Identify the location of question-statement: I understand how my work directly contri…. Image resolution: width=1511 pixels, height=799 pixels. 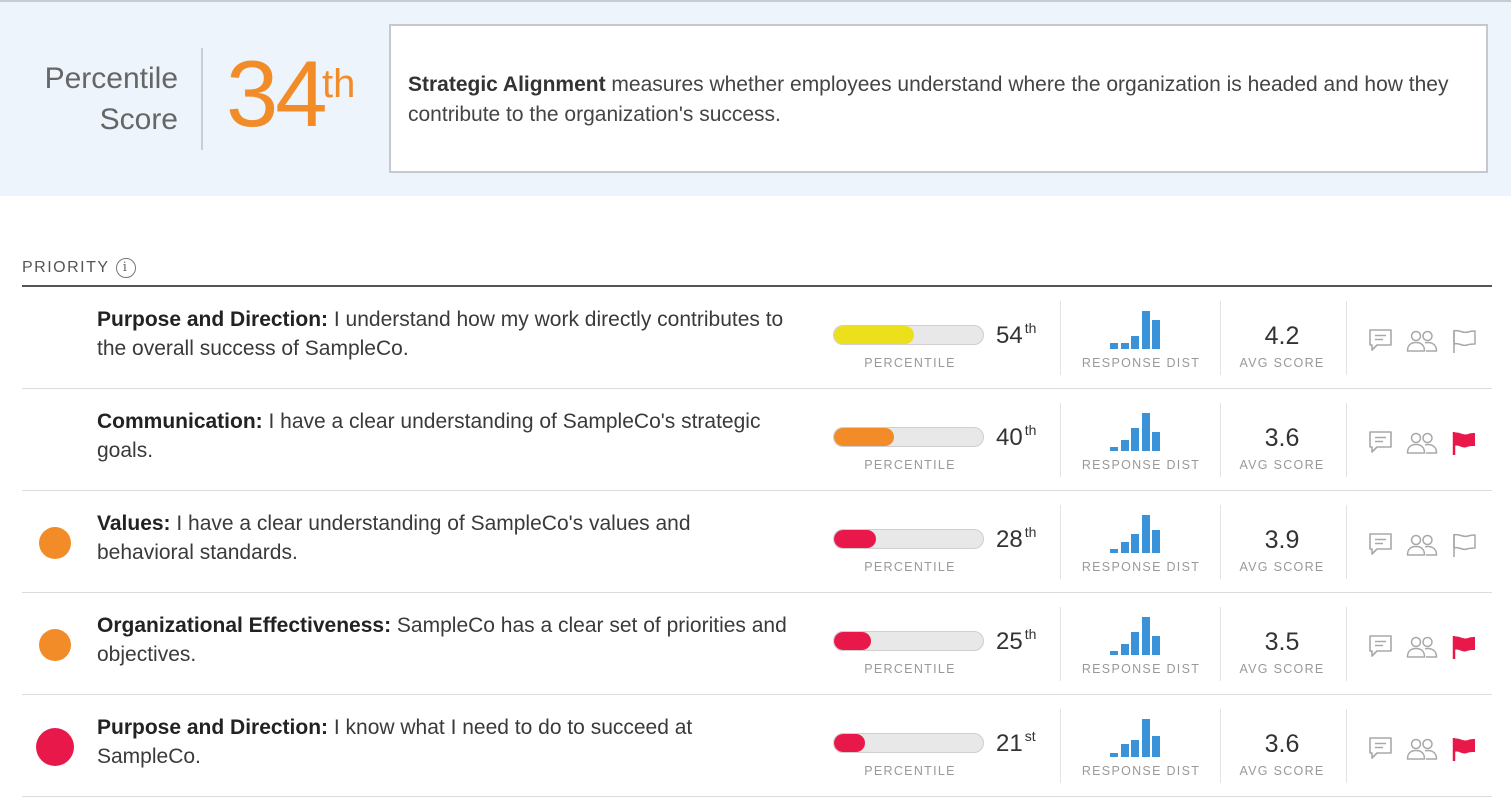
(440, 334).